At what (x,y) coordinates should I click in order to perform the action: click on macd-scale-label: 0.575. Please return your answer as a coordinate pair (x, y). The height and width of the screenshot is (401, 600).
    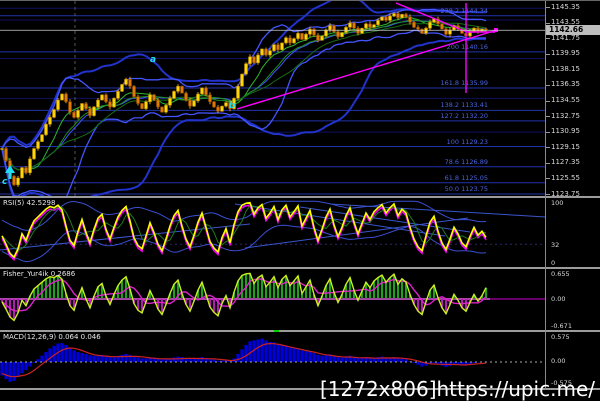
    Looking at the image, I should click on (560, 337).